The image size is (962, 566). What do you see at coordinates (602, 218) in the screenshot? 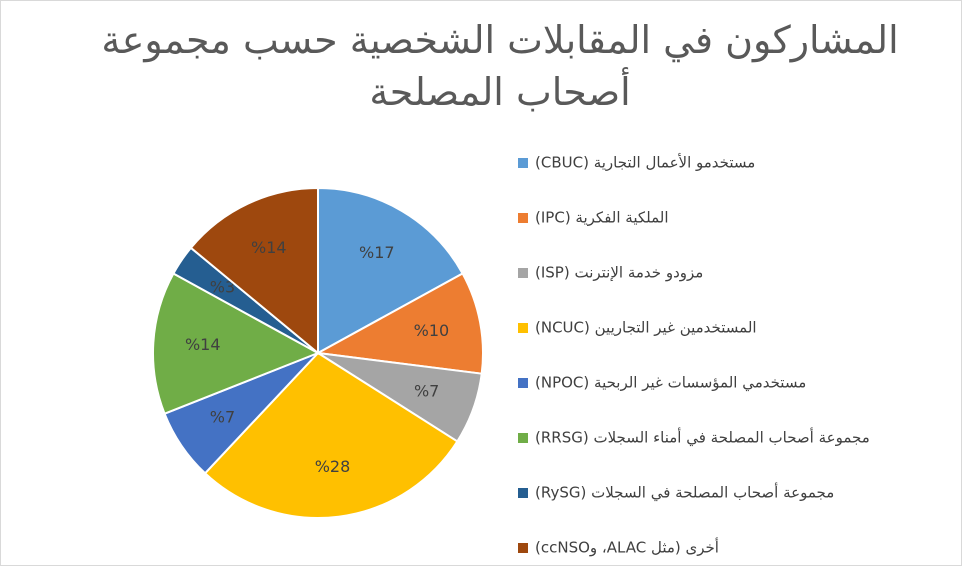
I see `legend-label: الملكية الفكرية (IPC)` at bounding box center [602, 218].